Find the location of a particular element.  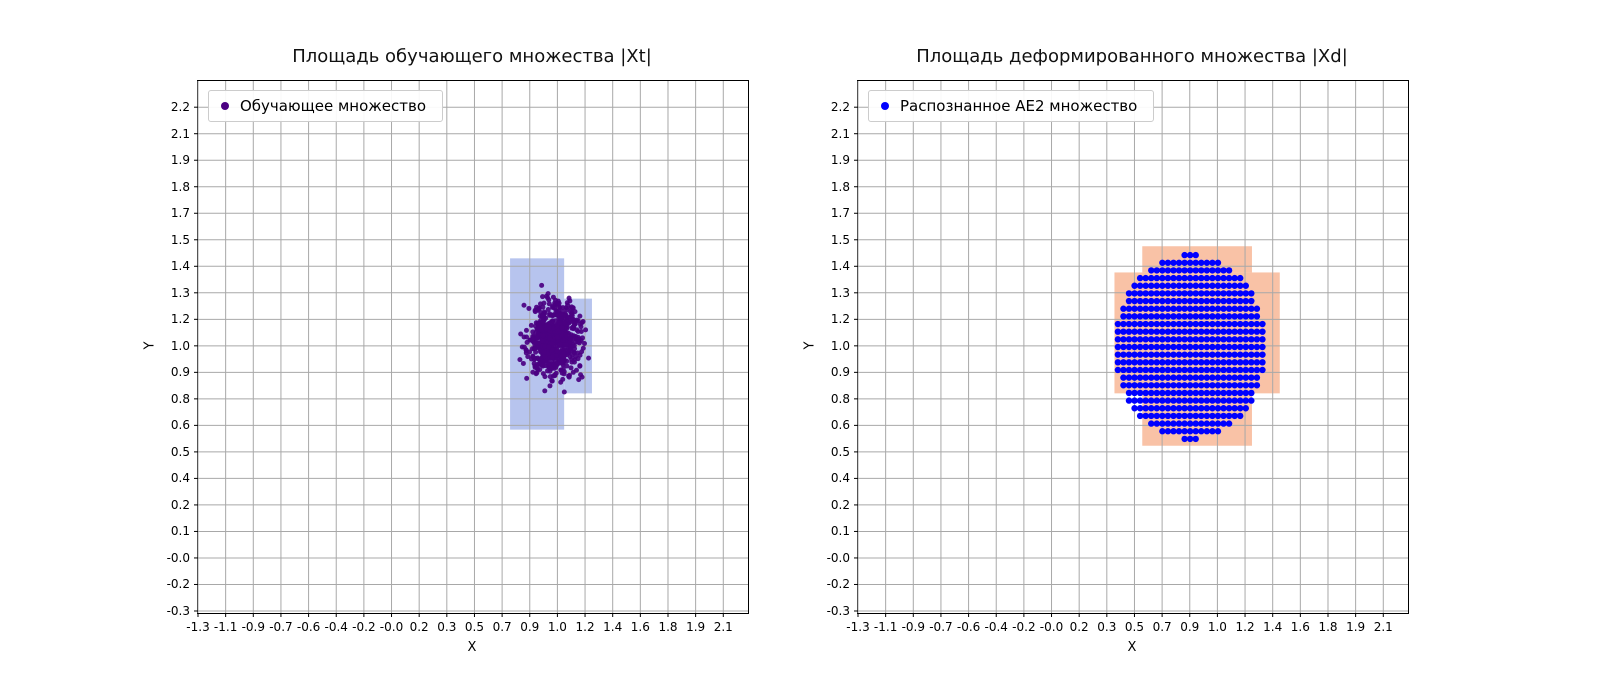

y-tick-label: 1.4 is located at coordinates (180, 266).